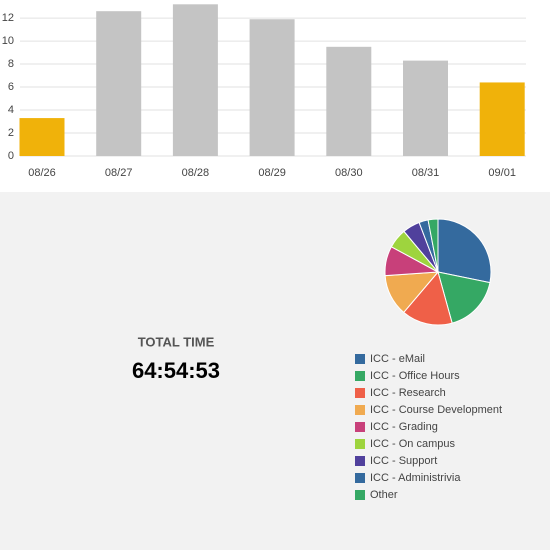  I want to click on legend-label: ICC - eMail, so click(397, 359).